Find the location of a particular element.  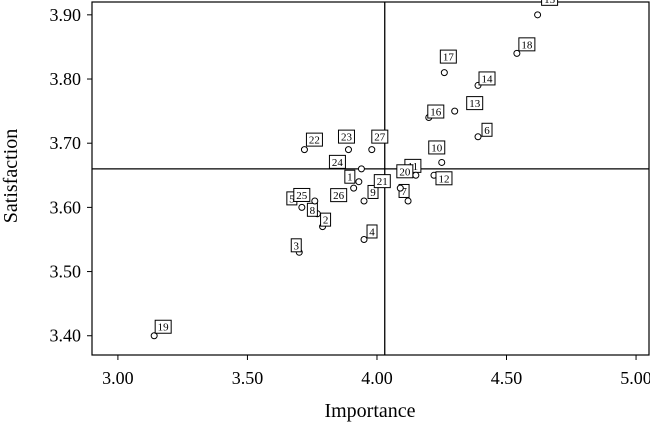

y-tick-label: 3.80 is located at coordinates (66, 79).